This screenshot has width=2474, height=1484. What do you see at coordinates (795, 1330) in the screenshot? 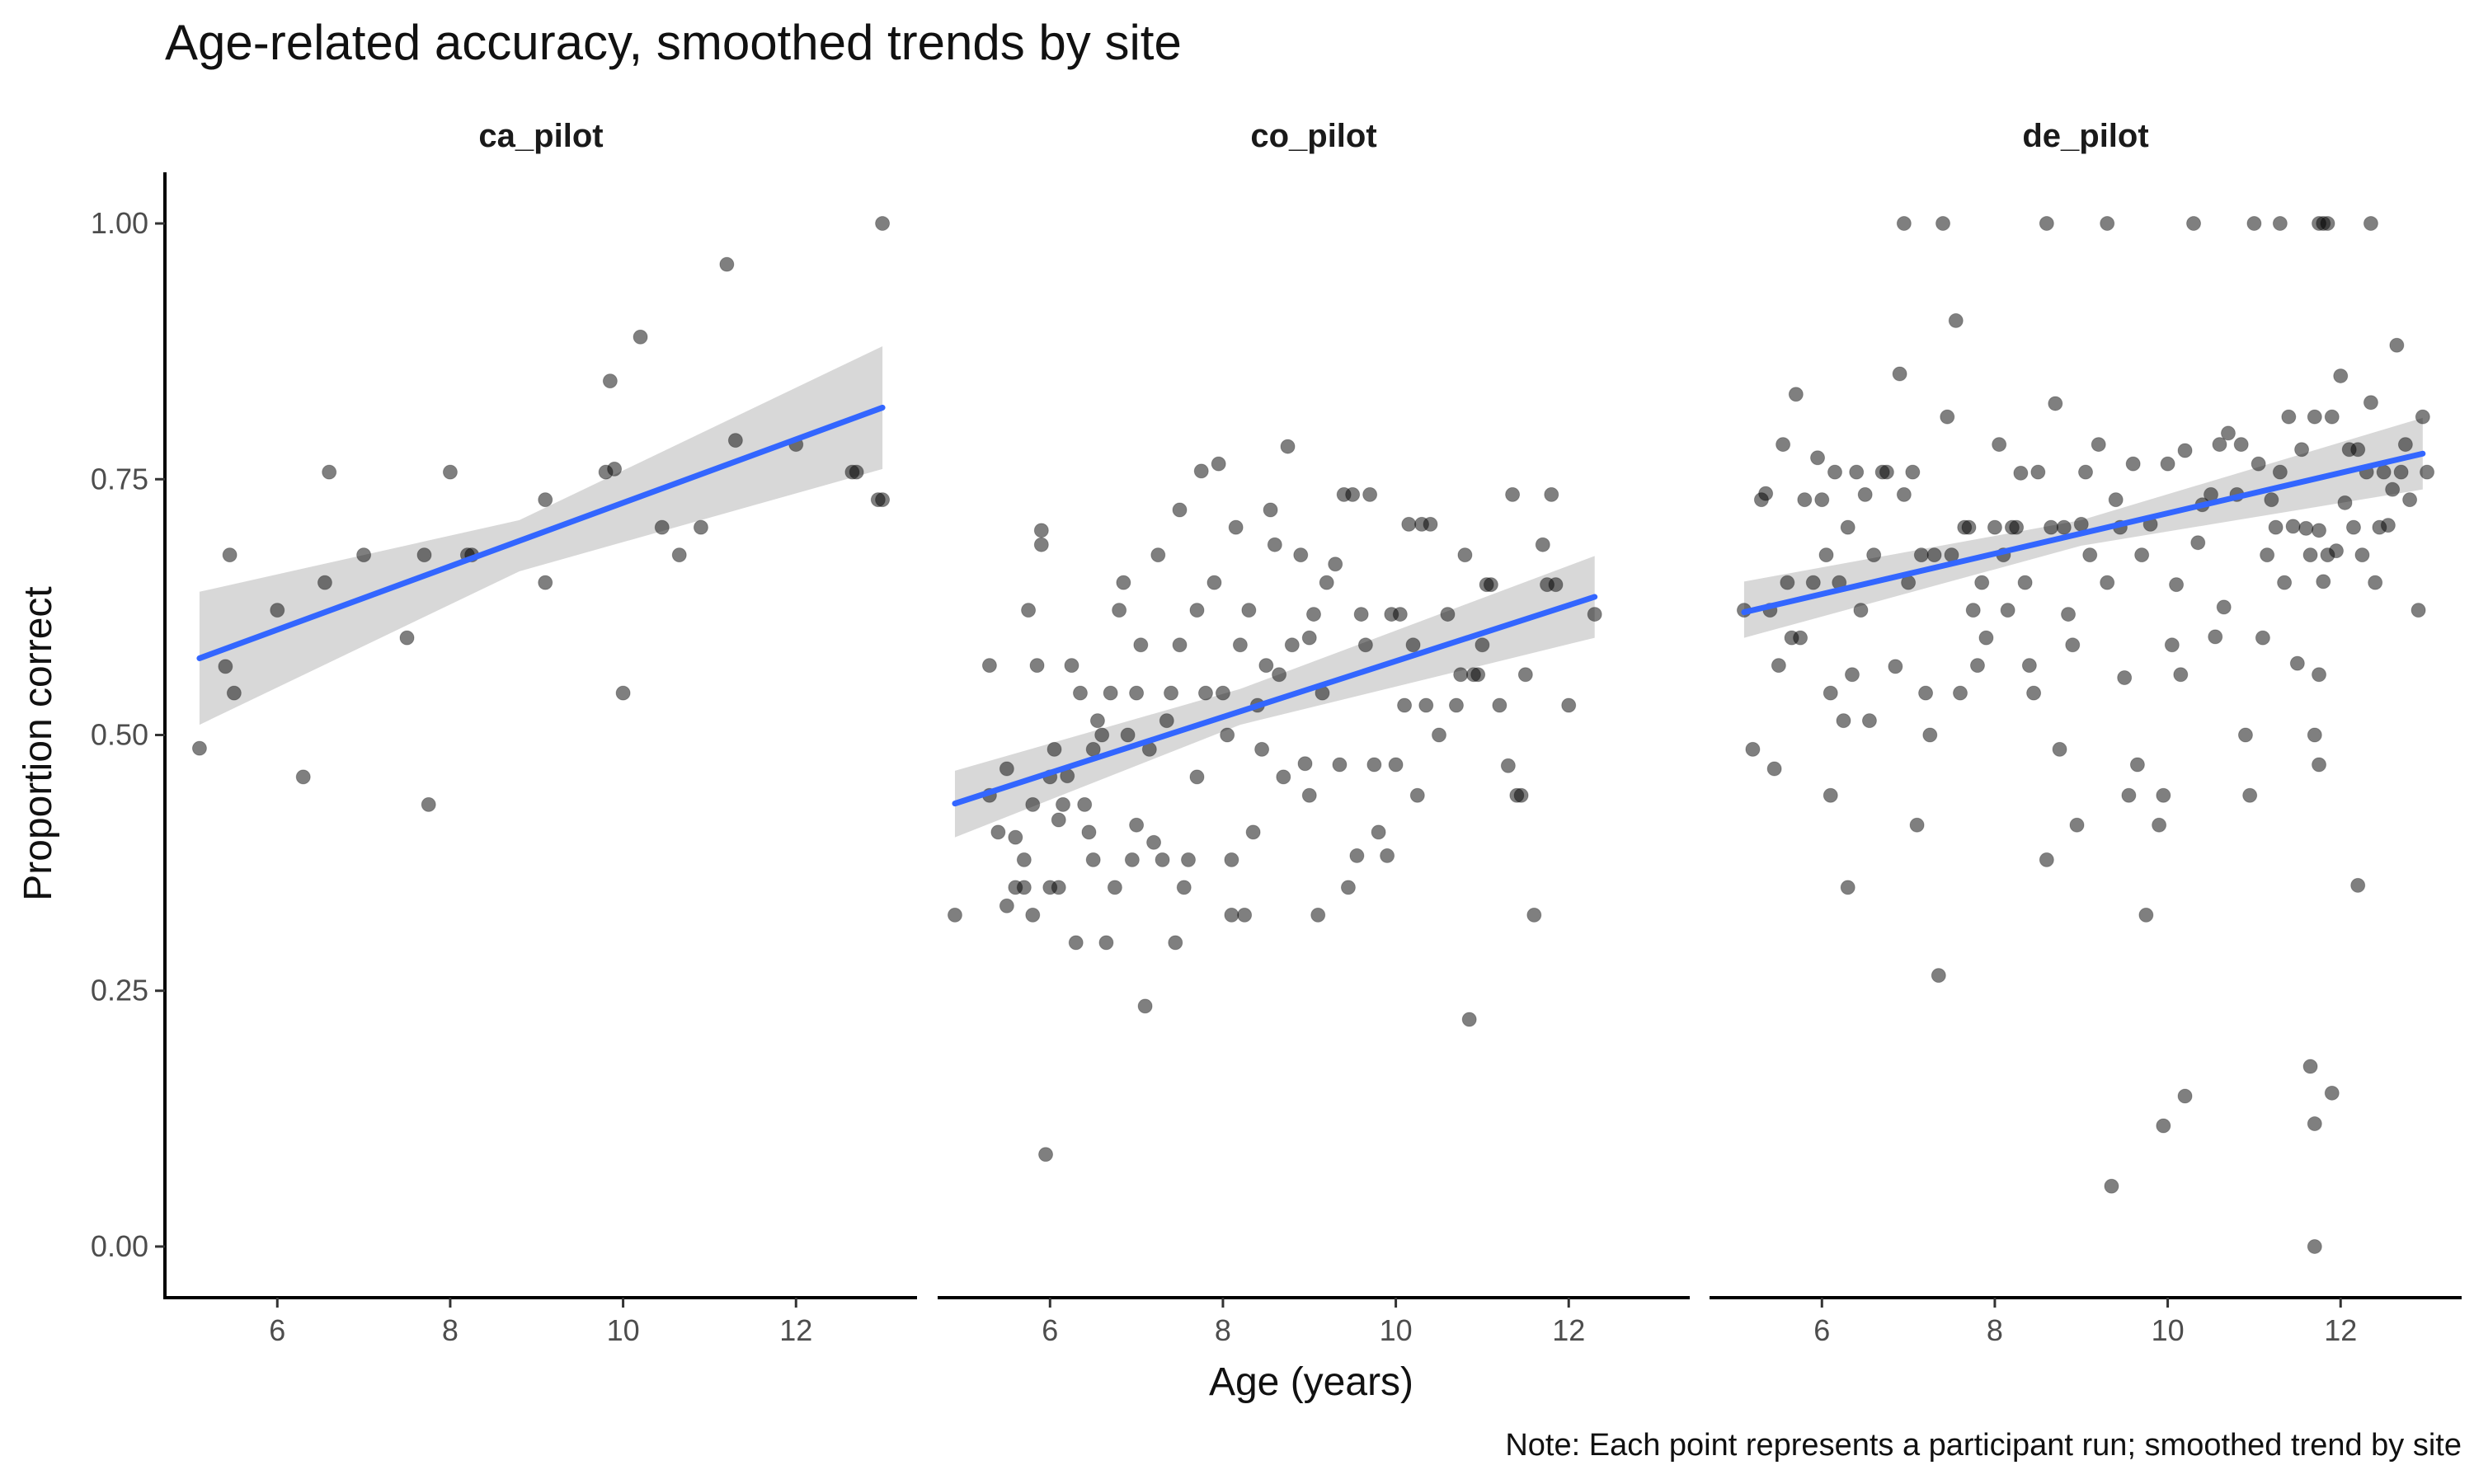
I see `x-tick-label: 12` at bounding box center [795, 1330].